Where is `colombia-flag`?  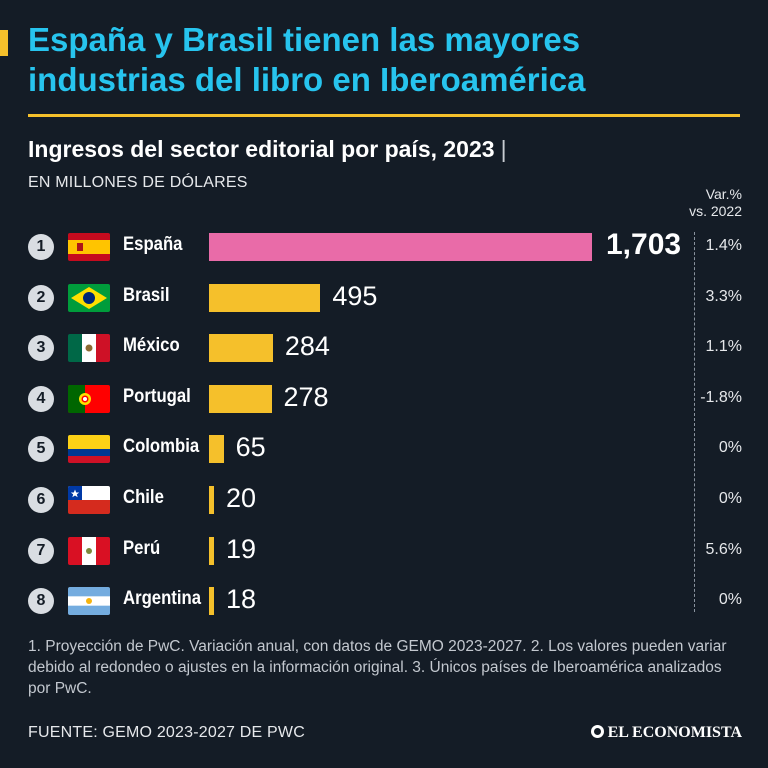 colombia-flag is located at coordinates (89, 449).